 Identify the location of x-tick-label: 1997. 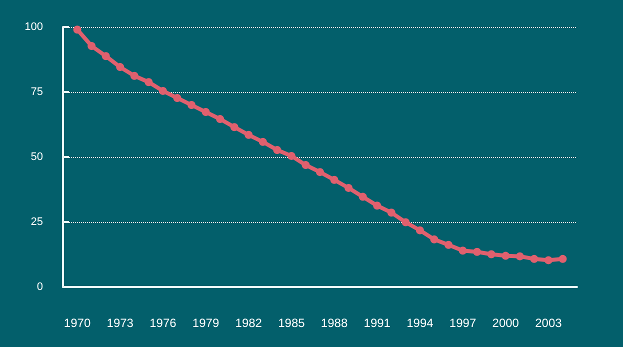
(462, 323).